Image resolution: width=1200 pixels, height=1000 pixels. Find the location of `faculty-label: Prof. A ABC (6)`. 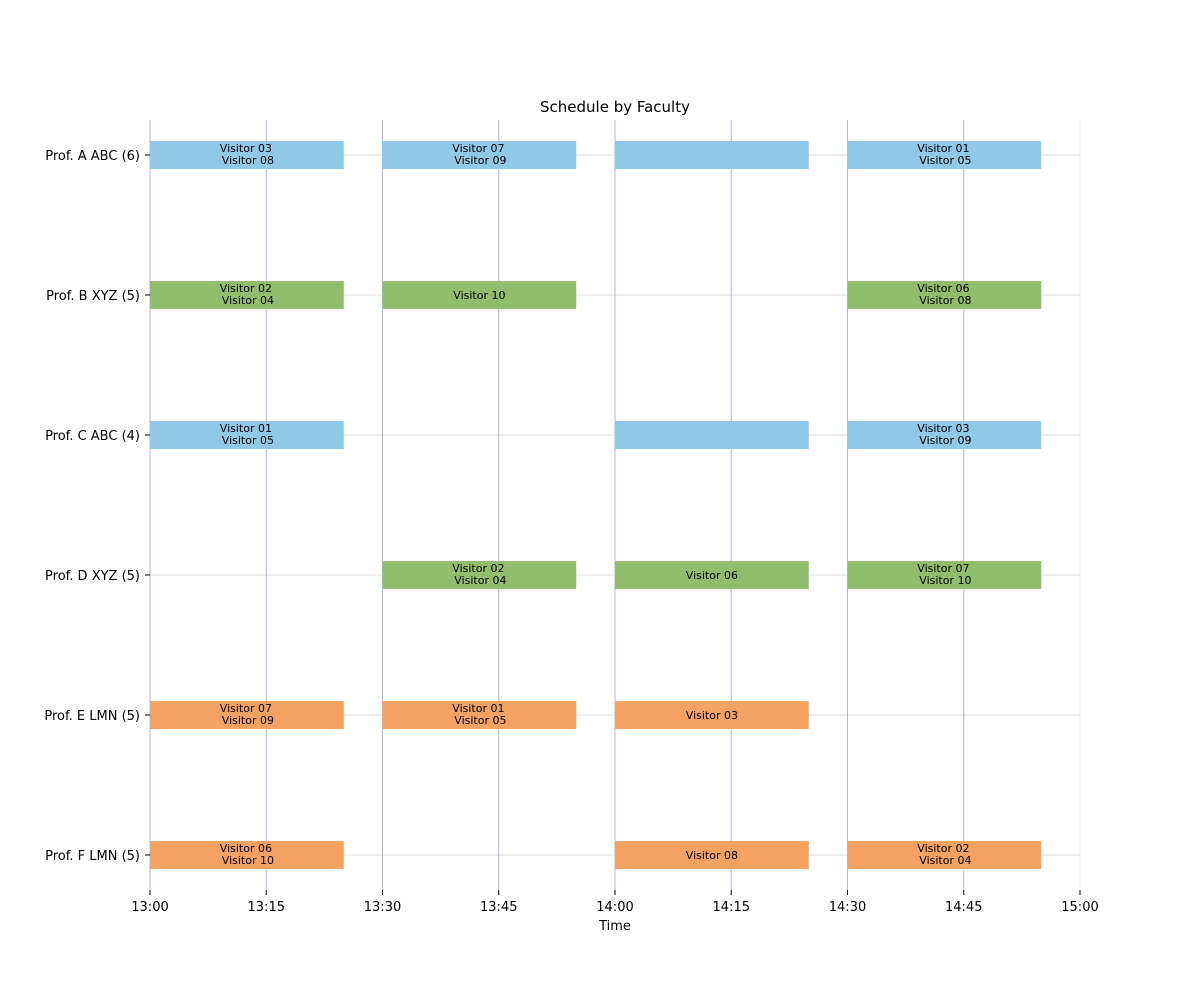

faculty-label: Prof. A ABC (6) is located at coordinates (92, 156).